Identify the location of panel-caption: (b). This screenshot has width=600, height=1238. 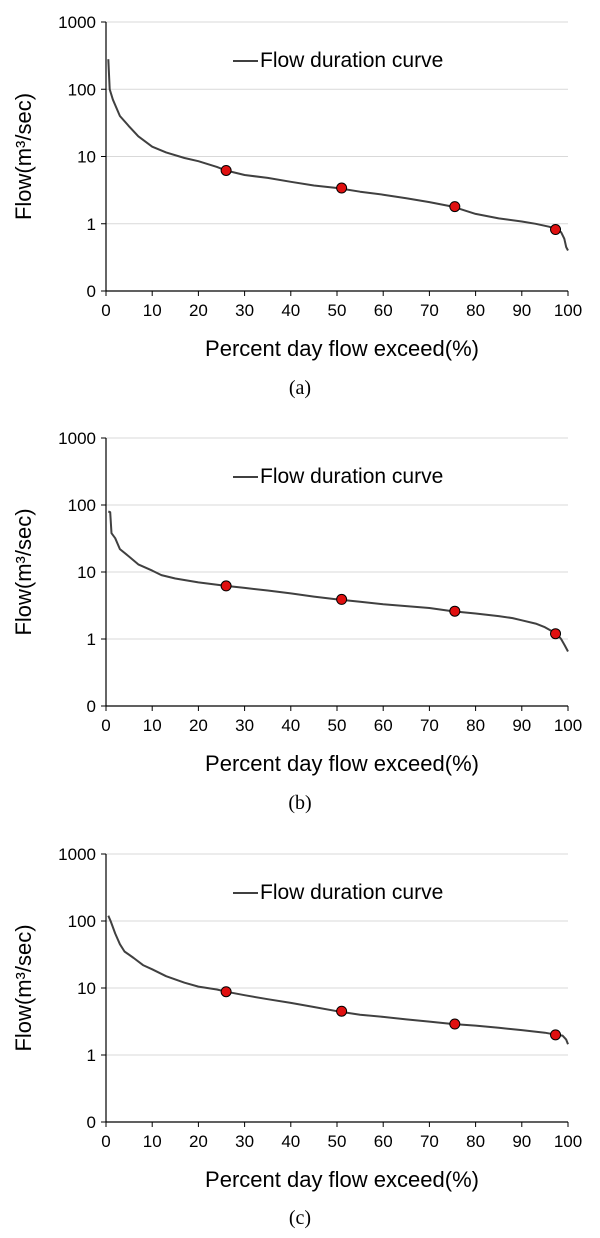
(299, 803).